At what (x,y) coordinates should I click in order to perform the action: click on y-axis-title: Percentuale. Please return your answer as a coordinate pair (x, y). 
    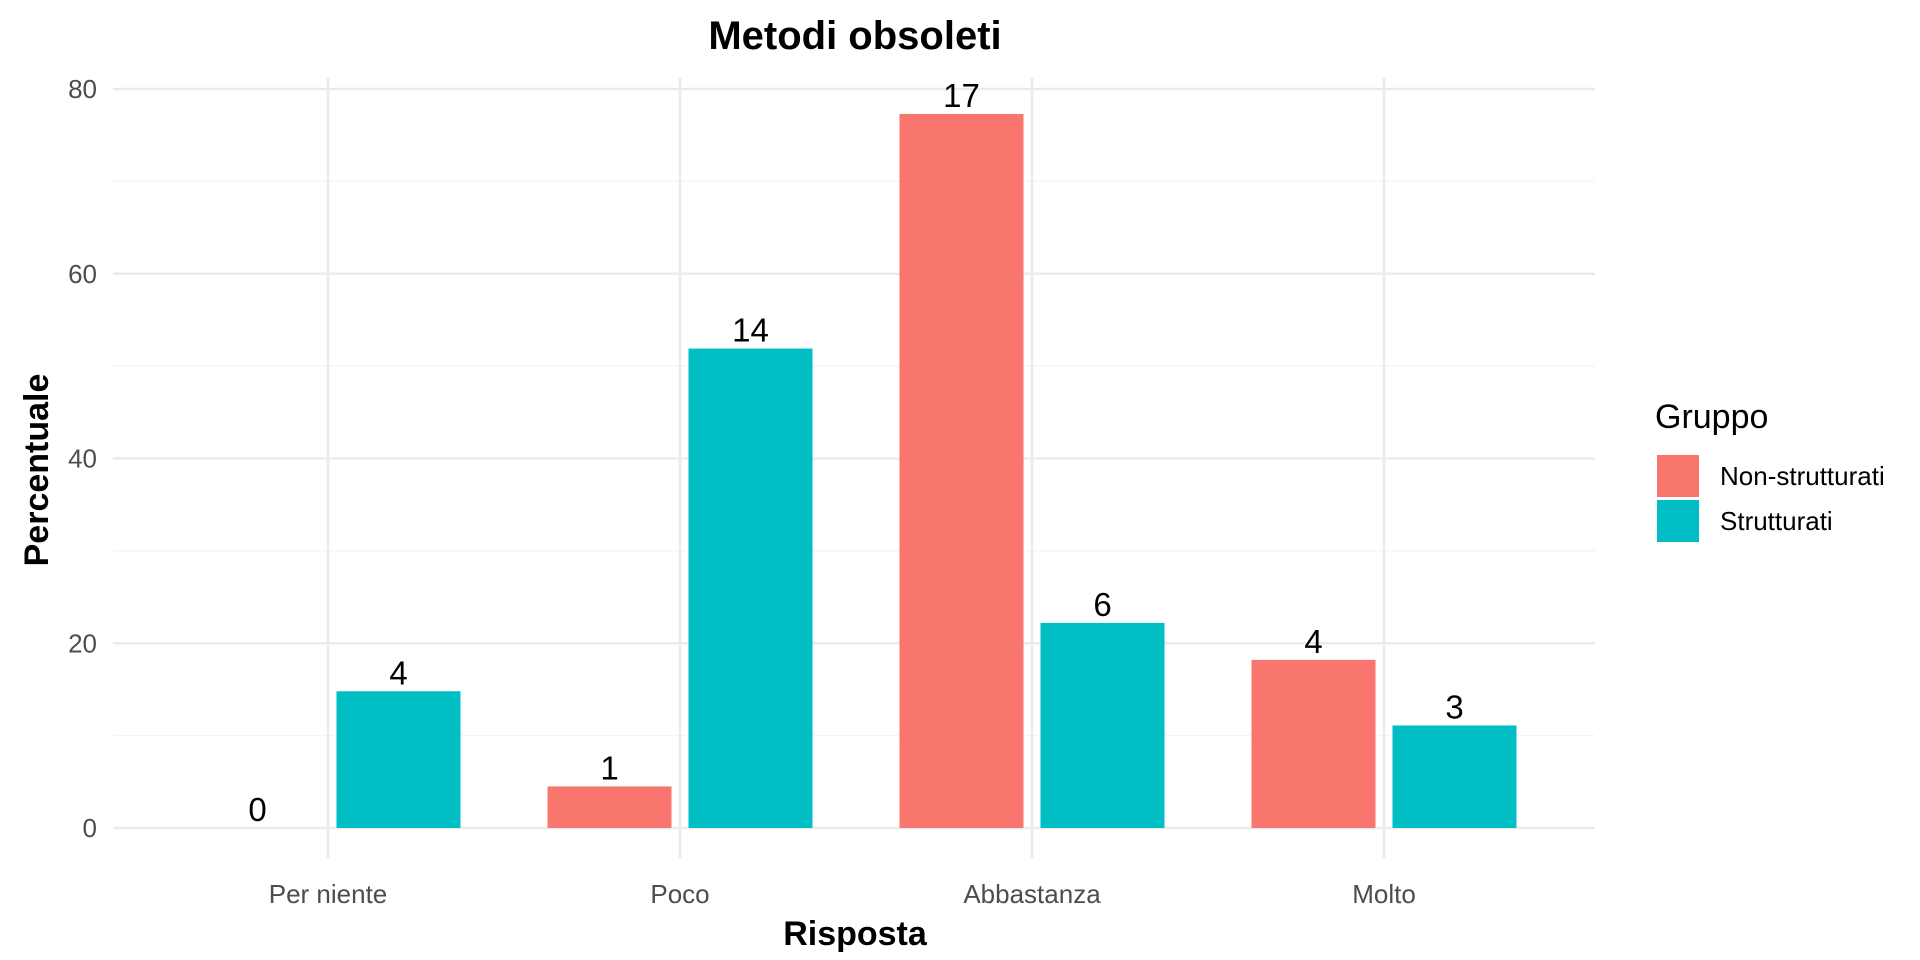
    Looking at the image, I should click on (37, 470).